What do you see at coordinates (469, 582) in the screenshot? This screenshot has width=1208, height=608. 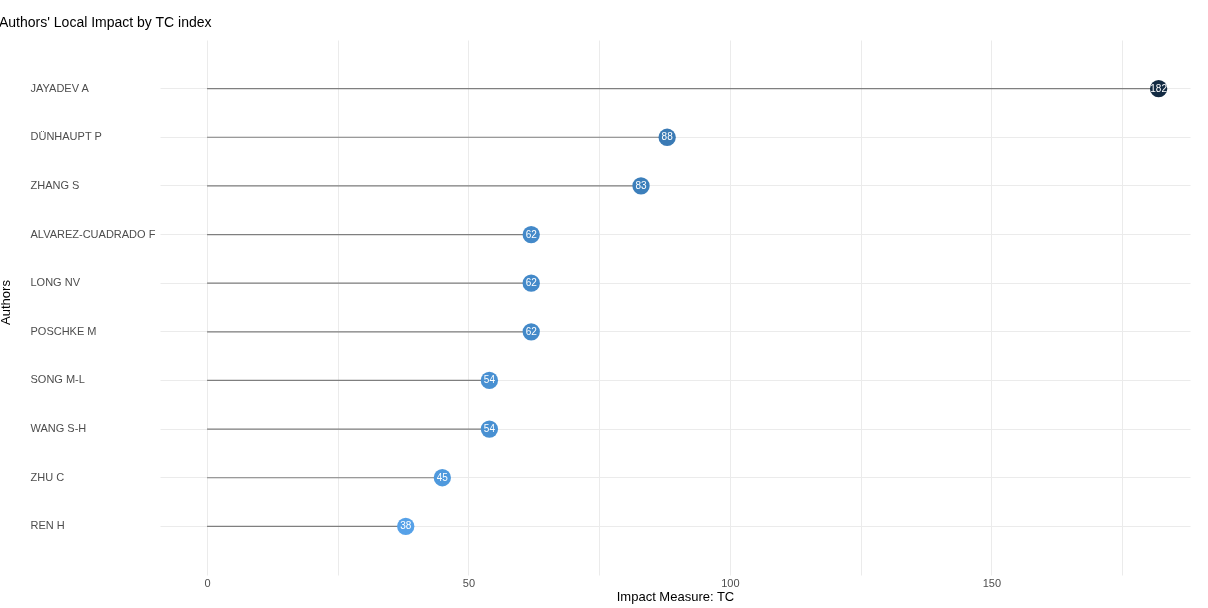 I see `x-tick-label: 50` at bounding box center [469, 582].